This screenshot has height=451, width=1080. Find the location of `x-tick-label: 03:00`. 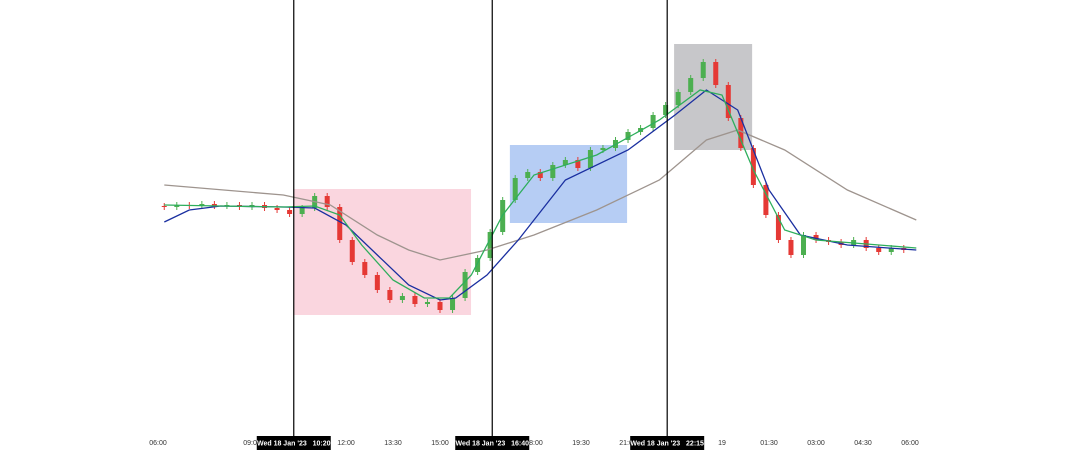

x-tick-label: 03:00 is located at coordinates (816, 443).